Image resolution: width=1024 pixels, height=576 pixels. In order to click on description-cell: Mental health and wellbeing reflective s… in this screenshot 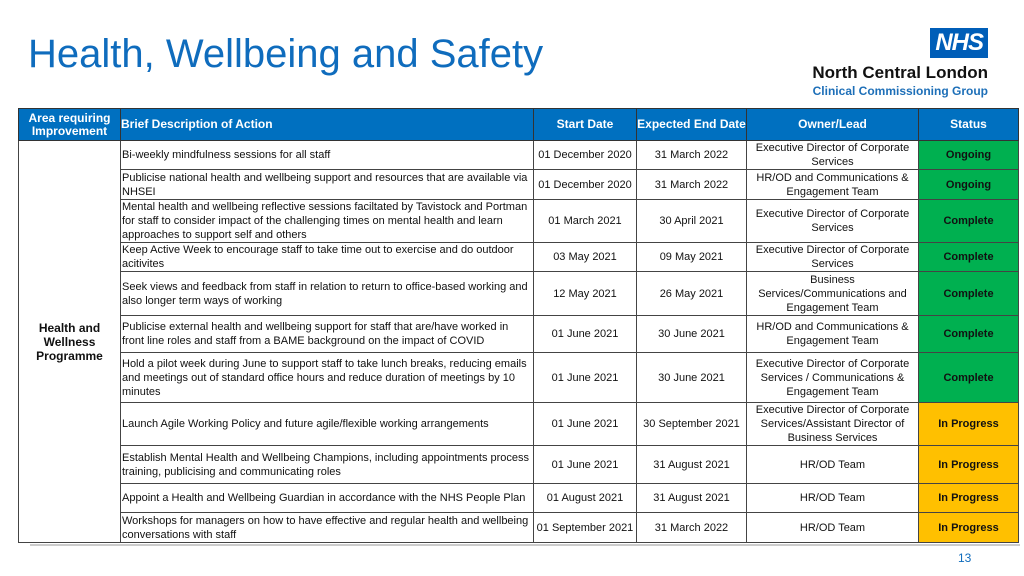, I will do `click(327, 221)`.